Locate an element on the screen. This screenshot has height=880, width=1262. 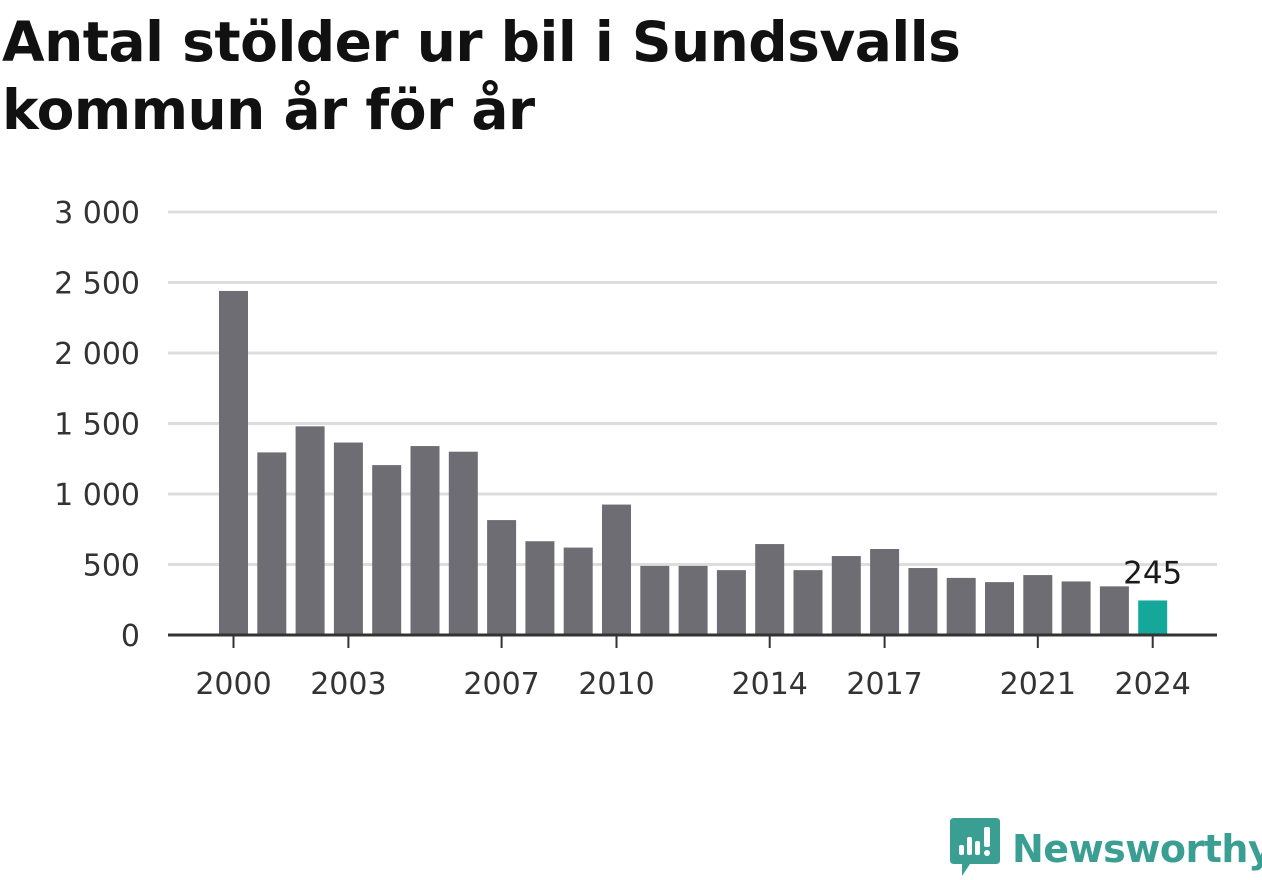
y-tick-label: 2 500 is located at coordinates (97, 284).